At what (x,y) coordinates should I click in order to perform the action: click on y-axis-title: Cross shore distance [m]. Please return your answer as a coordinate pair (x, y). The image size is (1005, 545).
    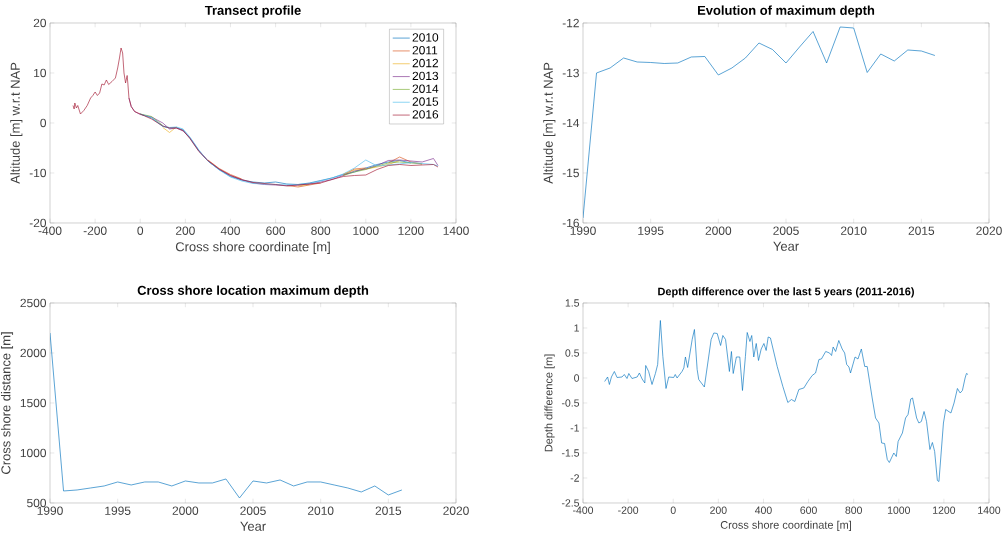
    Looking at the image, I should click on (7, 403).